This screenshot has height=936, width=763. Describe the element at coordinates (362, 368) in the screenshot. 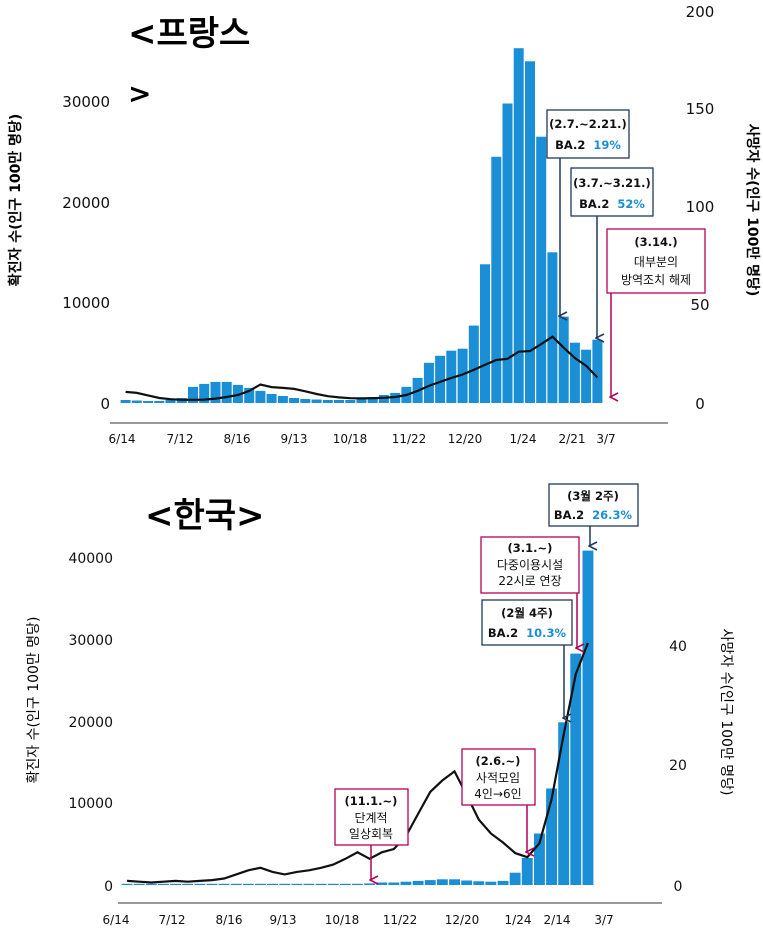

I see `france-death-line` at that location.